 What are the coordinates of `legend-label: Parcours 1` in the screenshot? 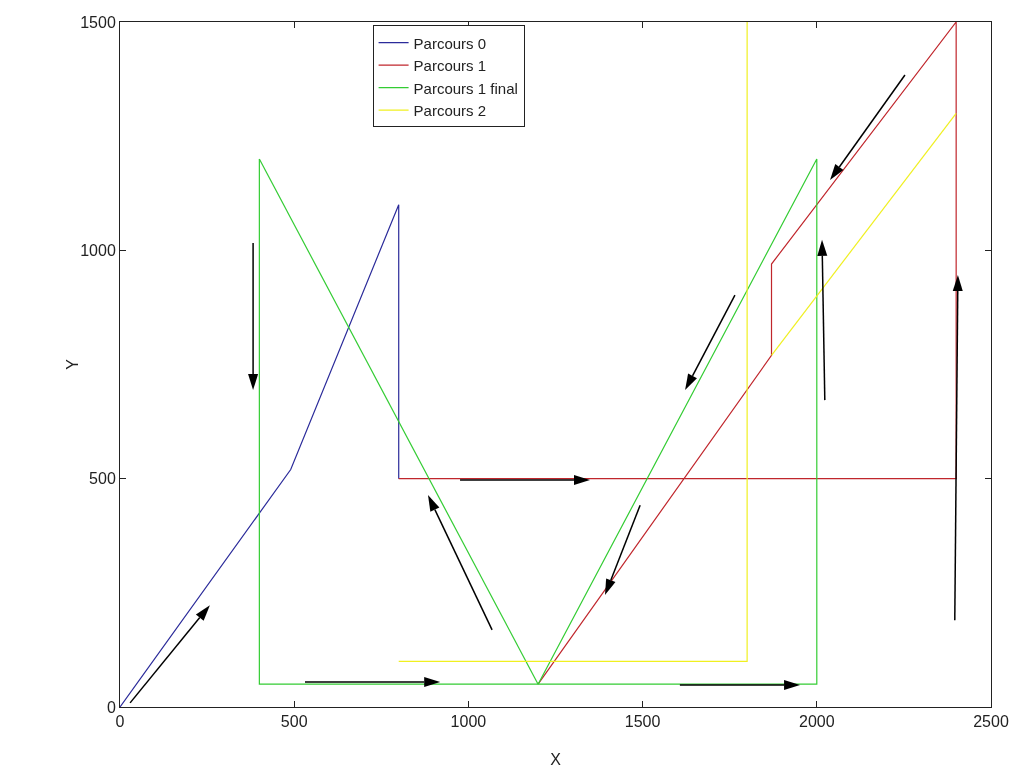 It's located at (450, 66).